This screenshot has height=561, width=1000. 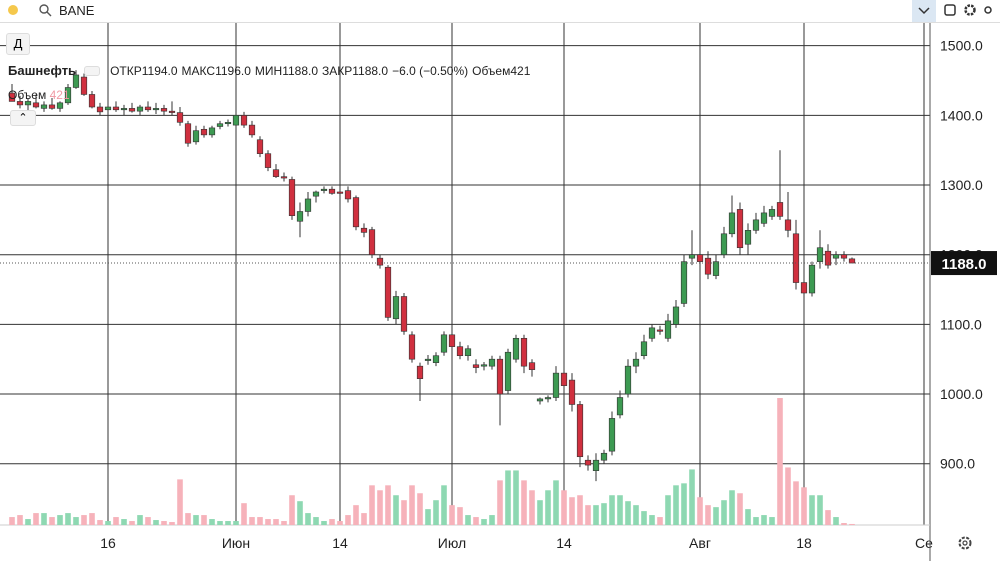 I want to click on dropdown, so click(x=924, y=11).